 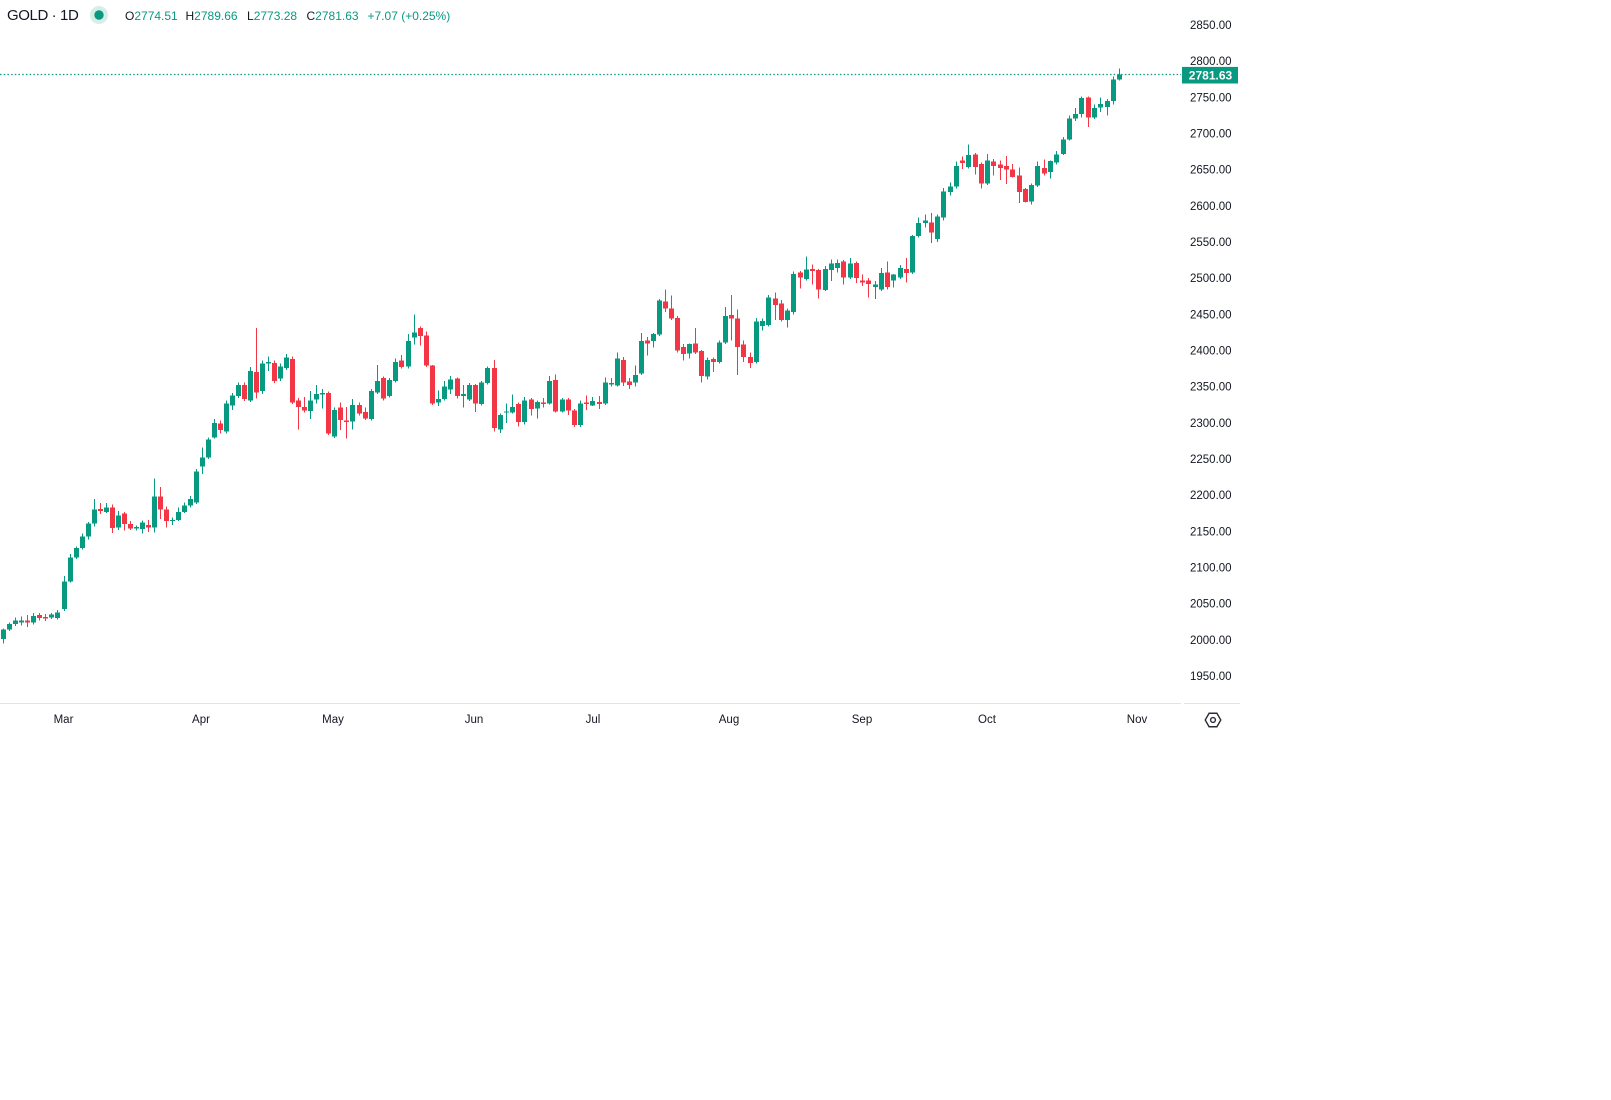 I want to click on svg-text: Jul, so click(x=593, y=720).